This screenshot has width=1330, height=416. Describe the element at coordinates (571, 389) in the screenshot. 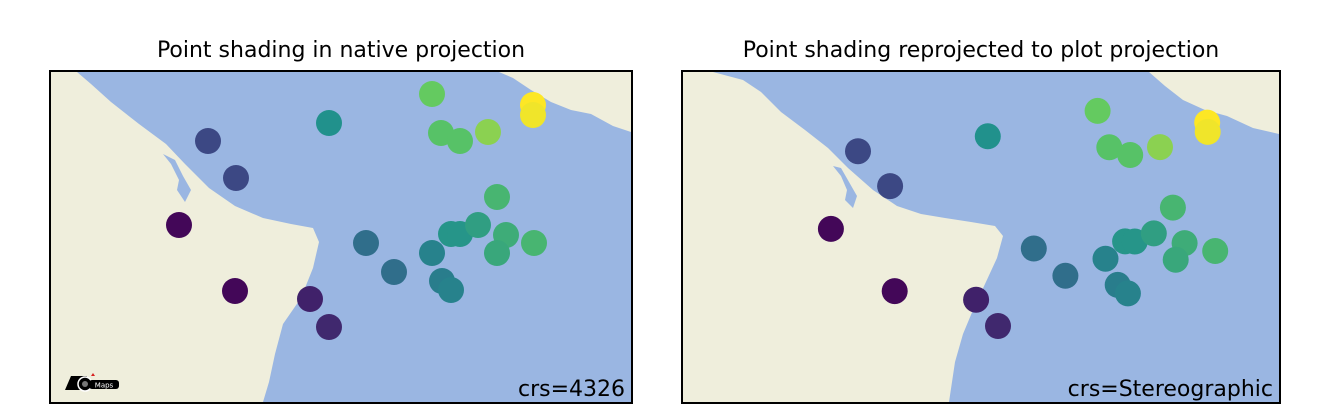

I see `crs-label-native: crs=4326` at that location.